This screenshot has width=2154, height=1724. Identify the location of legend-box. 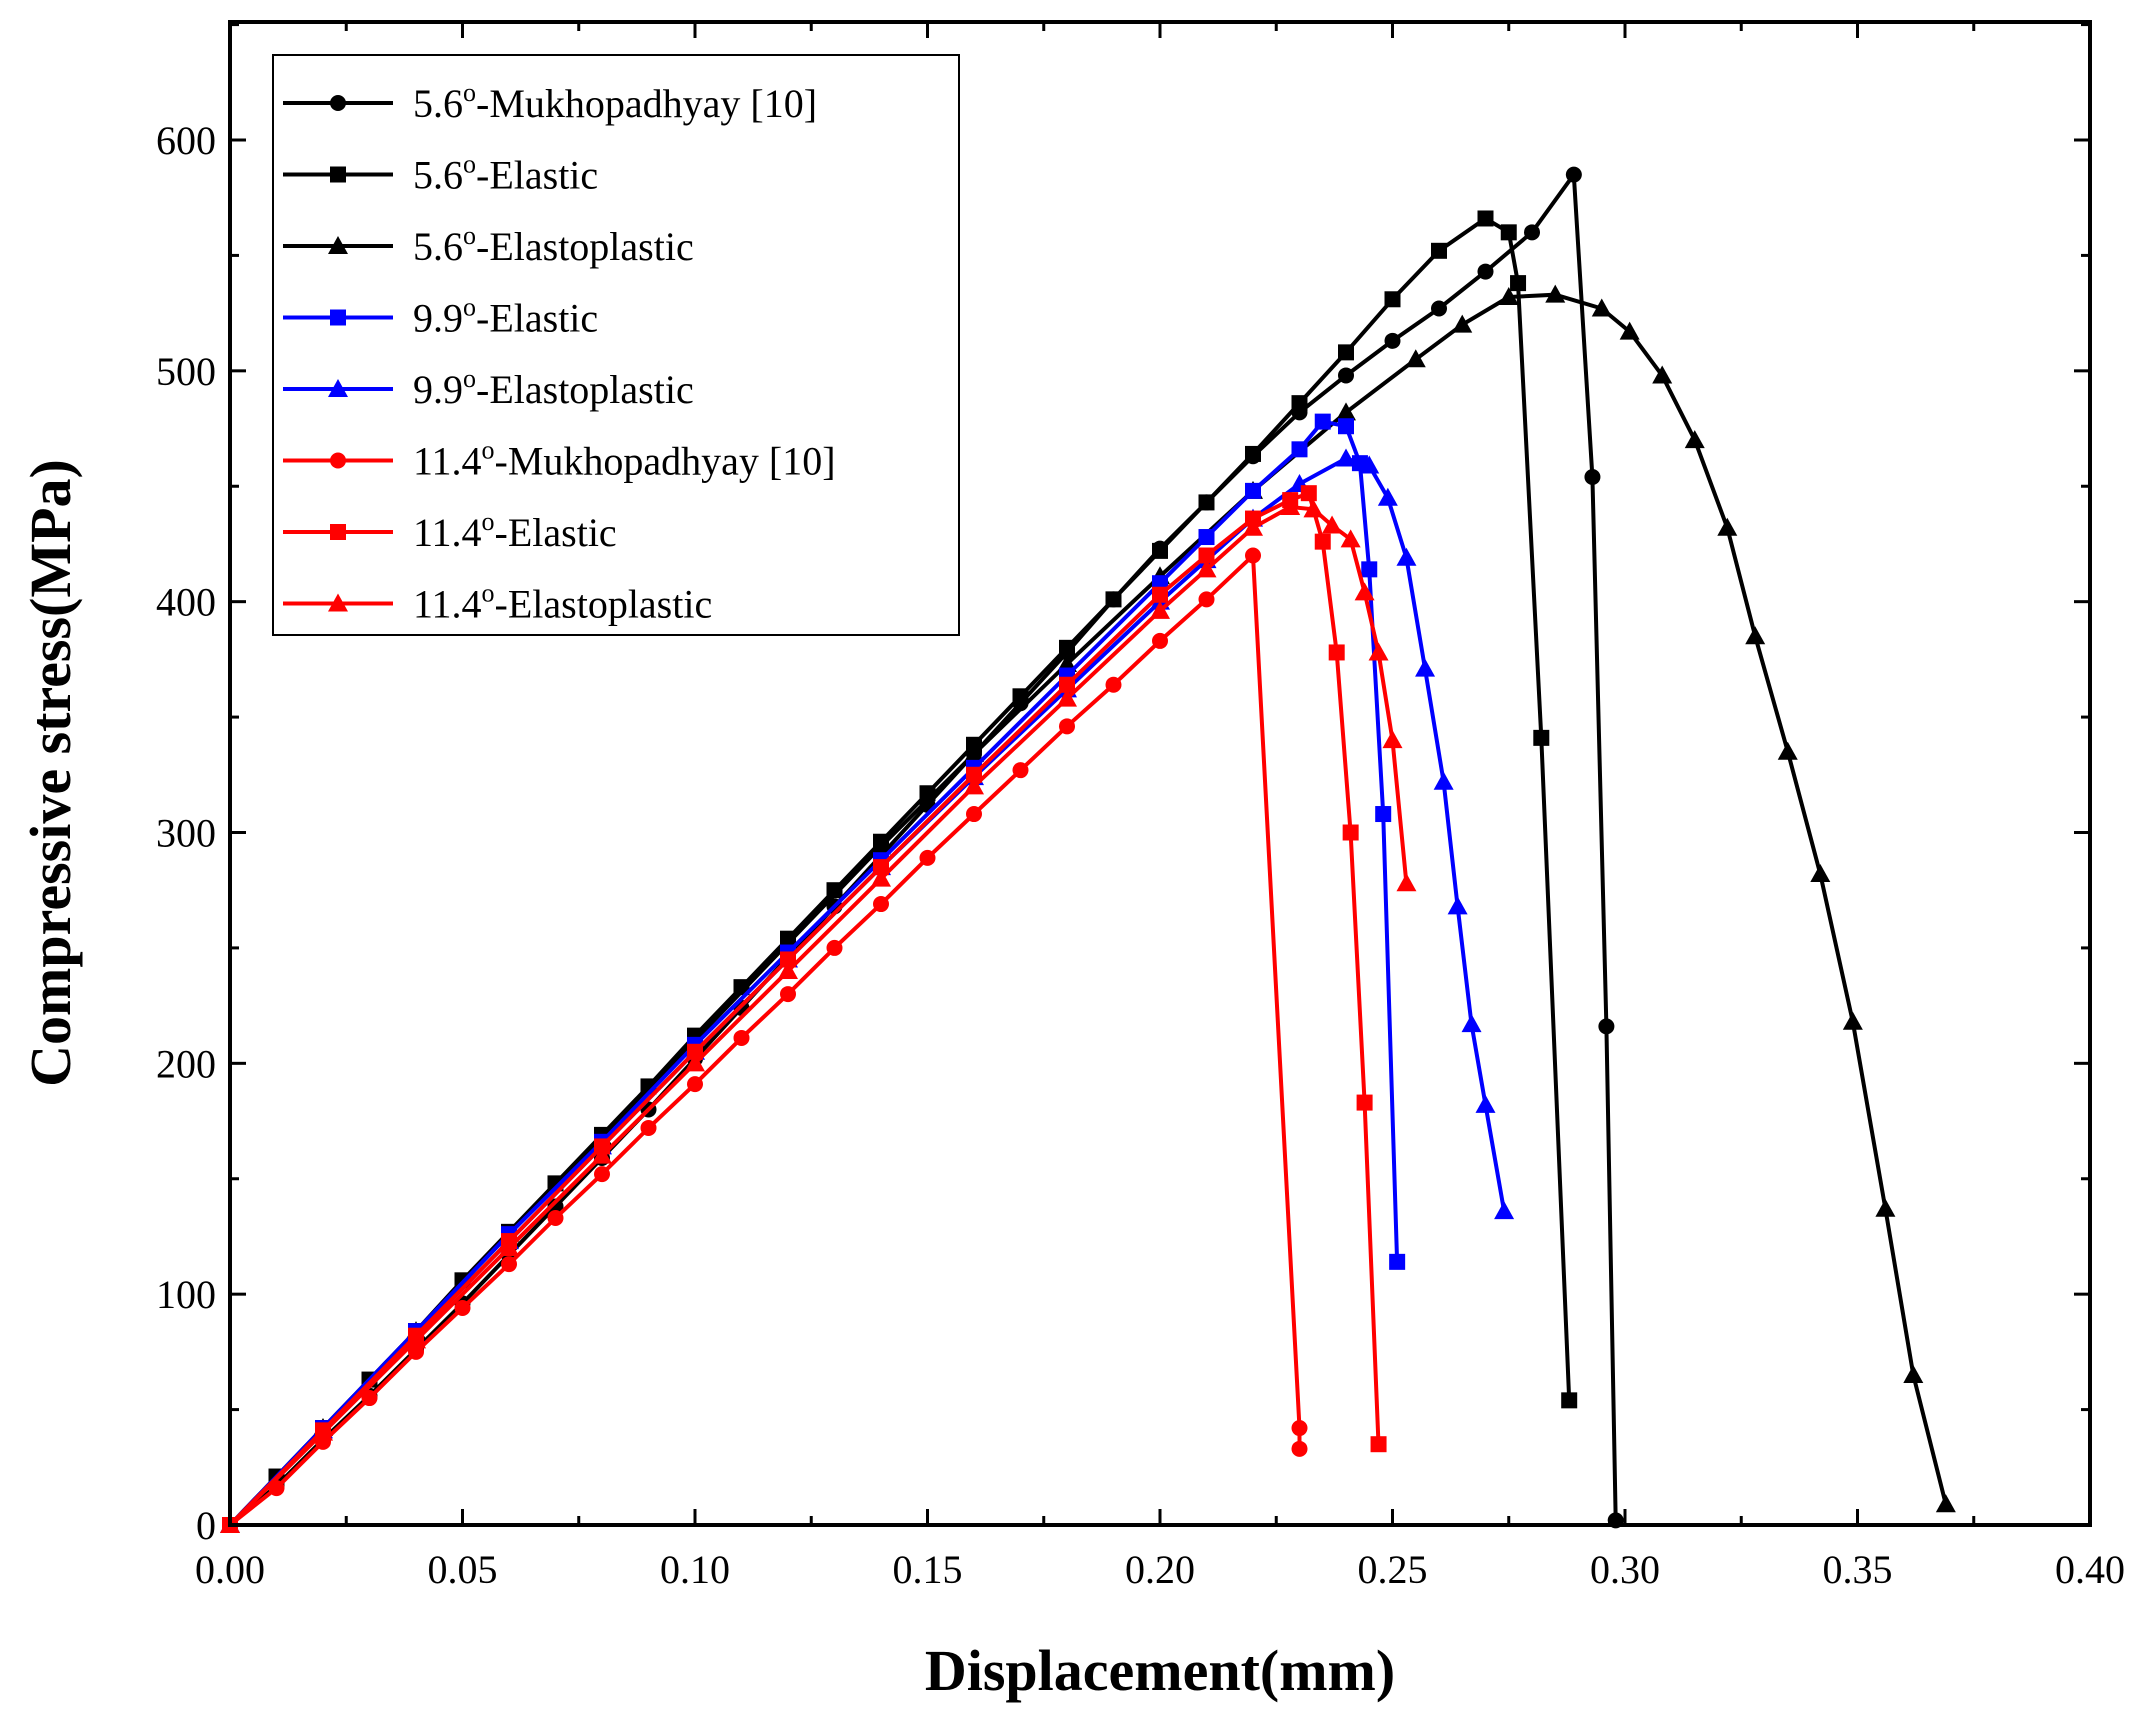
(616, 345).